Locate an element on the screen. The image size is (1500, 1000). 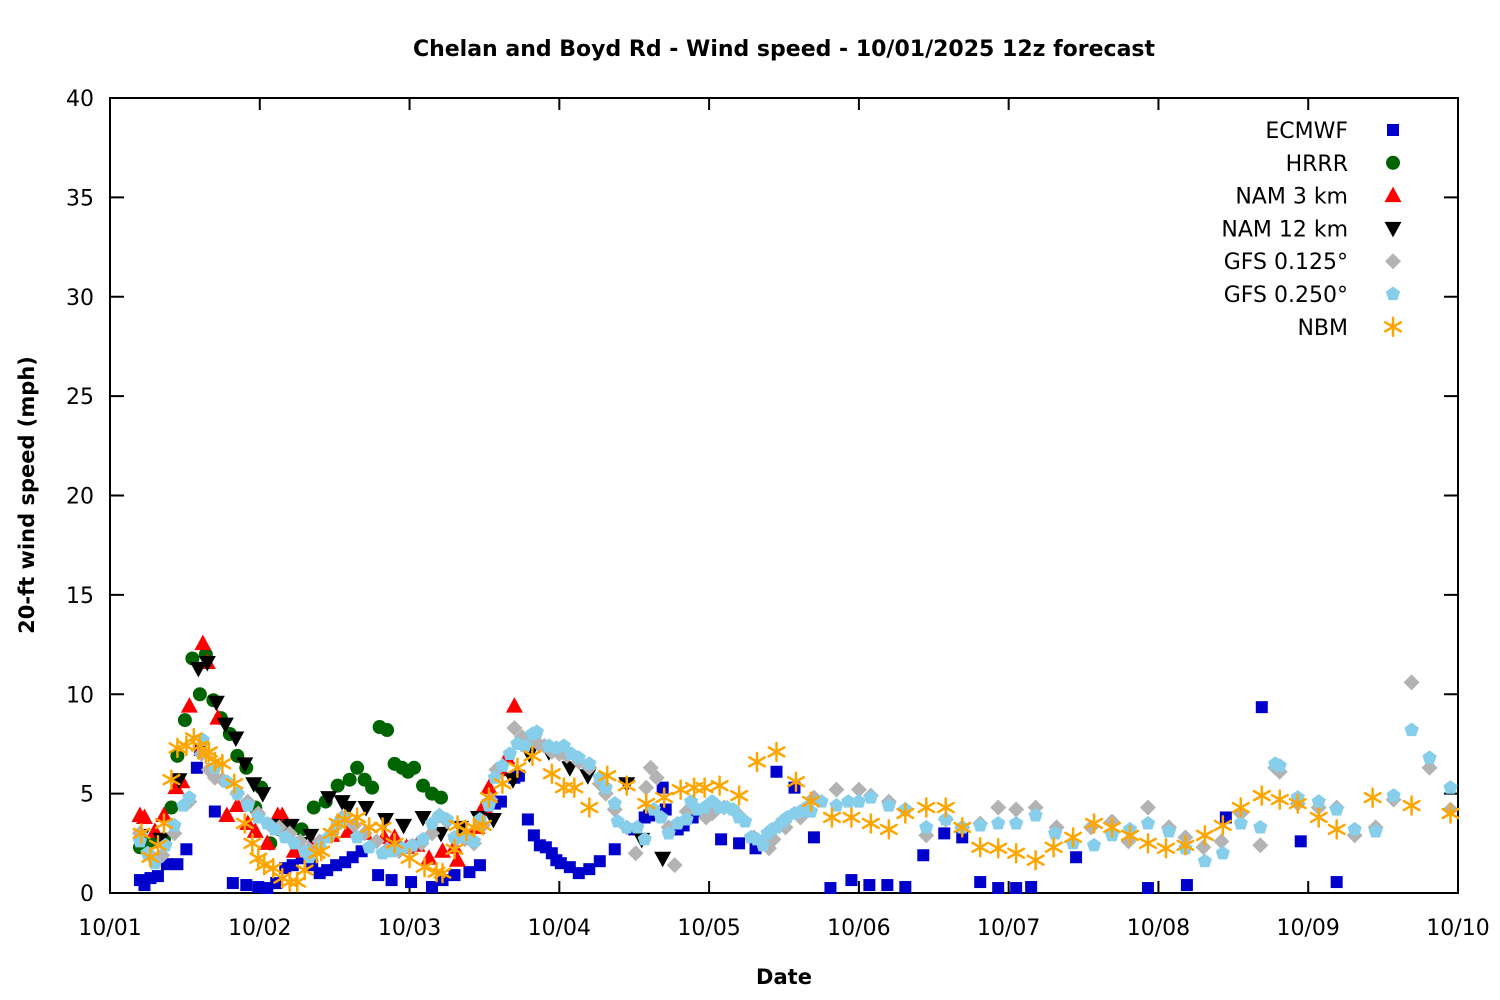
legend-label-gfs-0-250: GFS 0.250° is located at coordinates (1286, 295).